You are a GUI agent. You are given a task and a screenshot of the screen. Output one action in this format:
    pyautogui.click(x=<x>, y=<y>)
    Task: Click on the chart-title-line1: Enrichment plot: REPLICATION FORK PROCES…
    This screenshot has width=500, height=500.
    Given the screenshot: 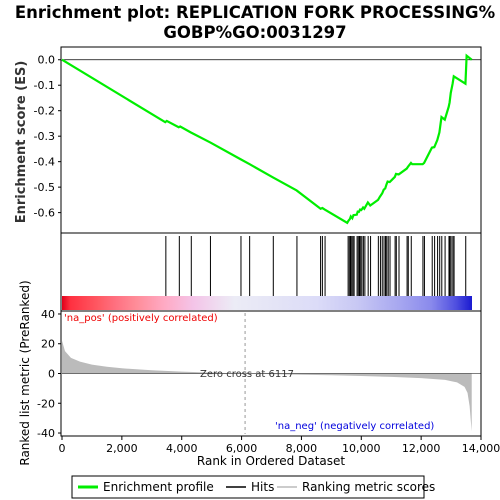 What is the action you would take?
    pyautogui.click(x=255, y=12)
    